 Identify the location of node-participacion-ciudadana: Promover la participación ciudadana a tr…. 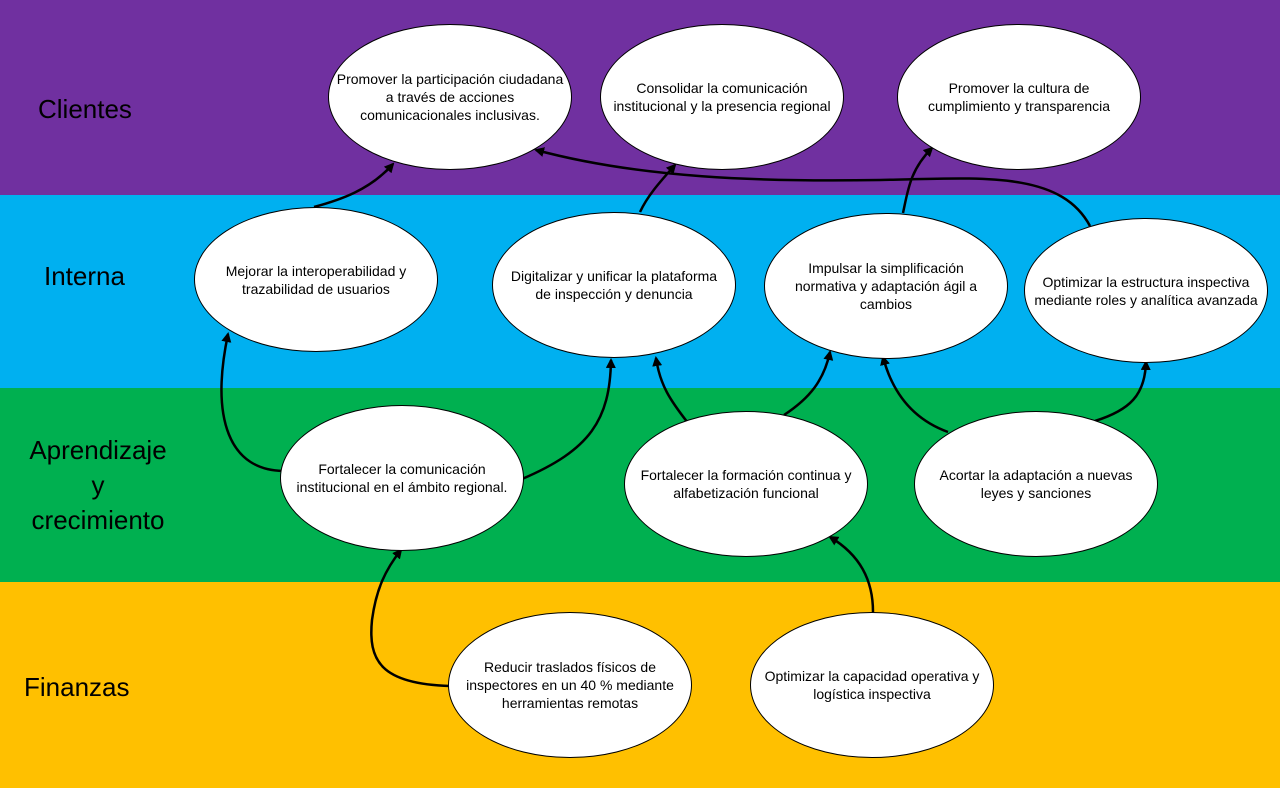
(450, 97).